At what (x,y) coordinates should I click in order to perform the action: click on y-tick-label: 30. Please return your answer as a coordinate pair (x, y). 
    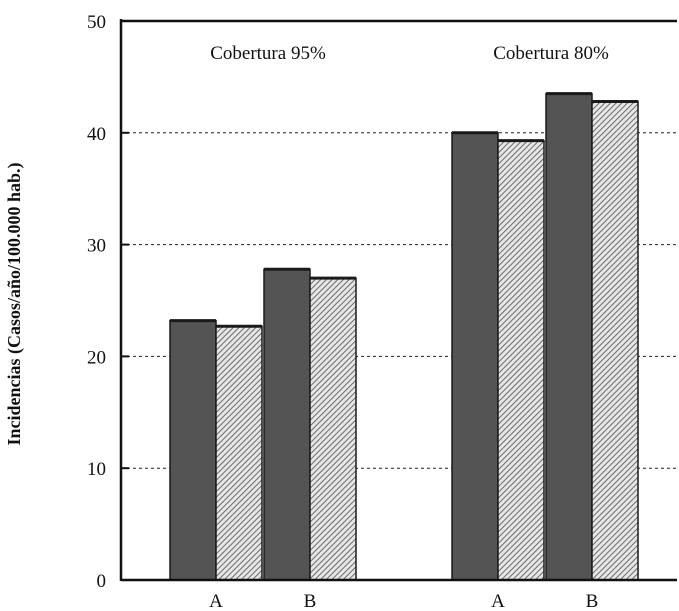
    Looking at the image, I should click on (96, 246).